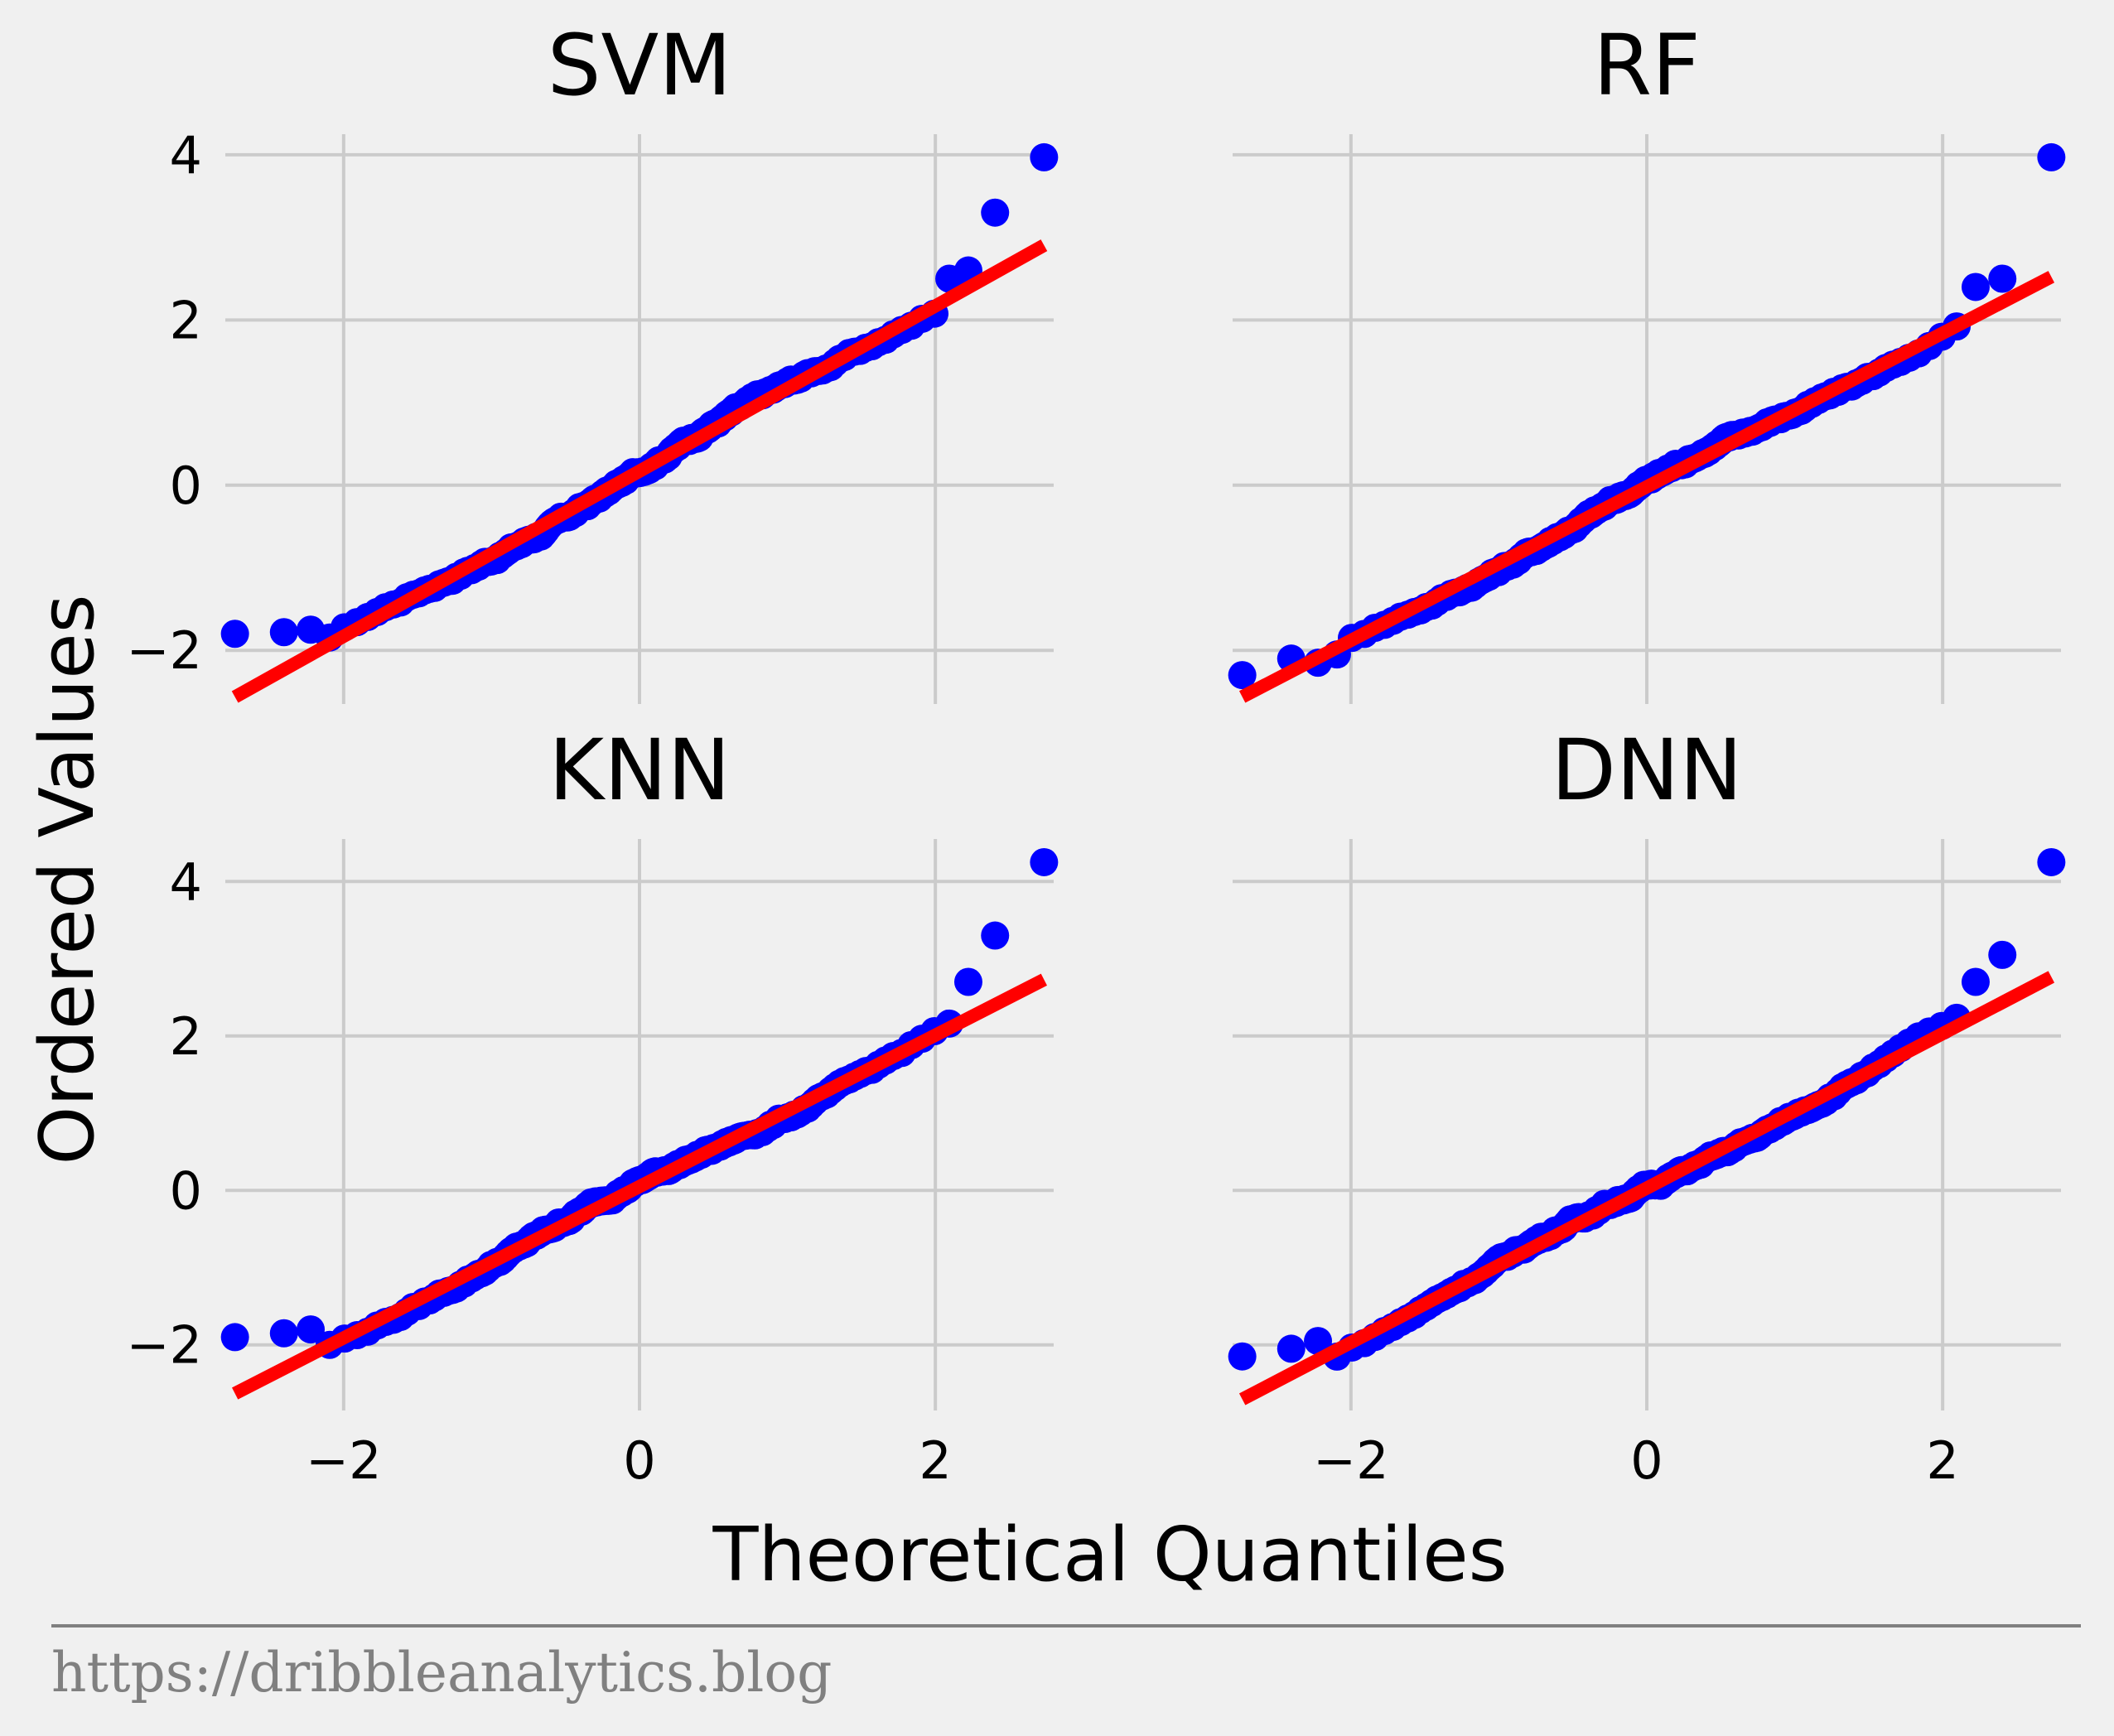 This screenshot has height=1736, width=2114. I want to click on panel-title: RF, so click(1647, 66).